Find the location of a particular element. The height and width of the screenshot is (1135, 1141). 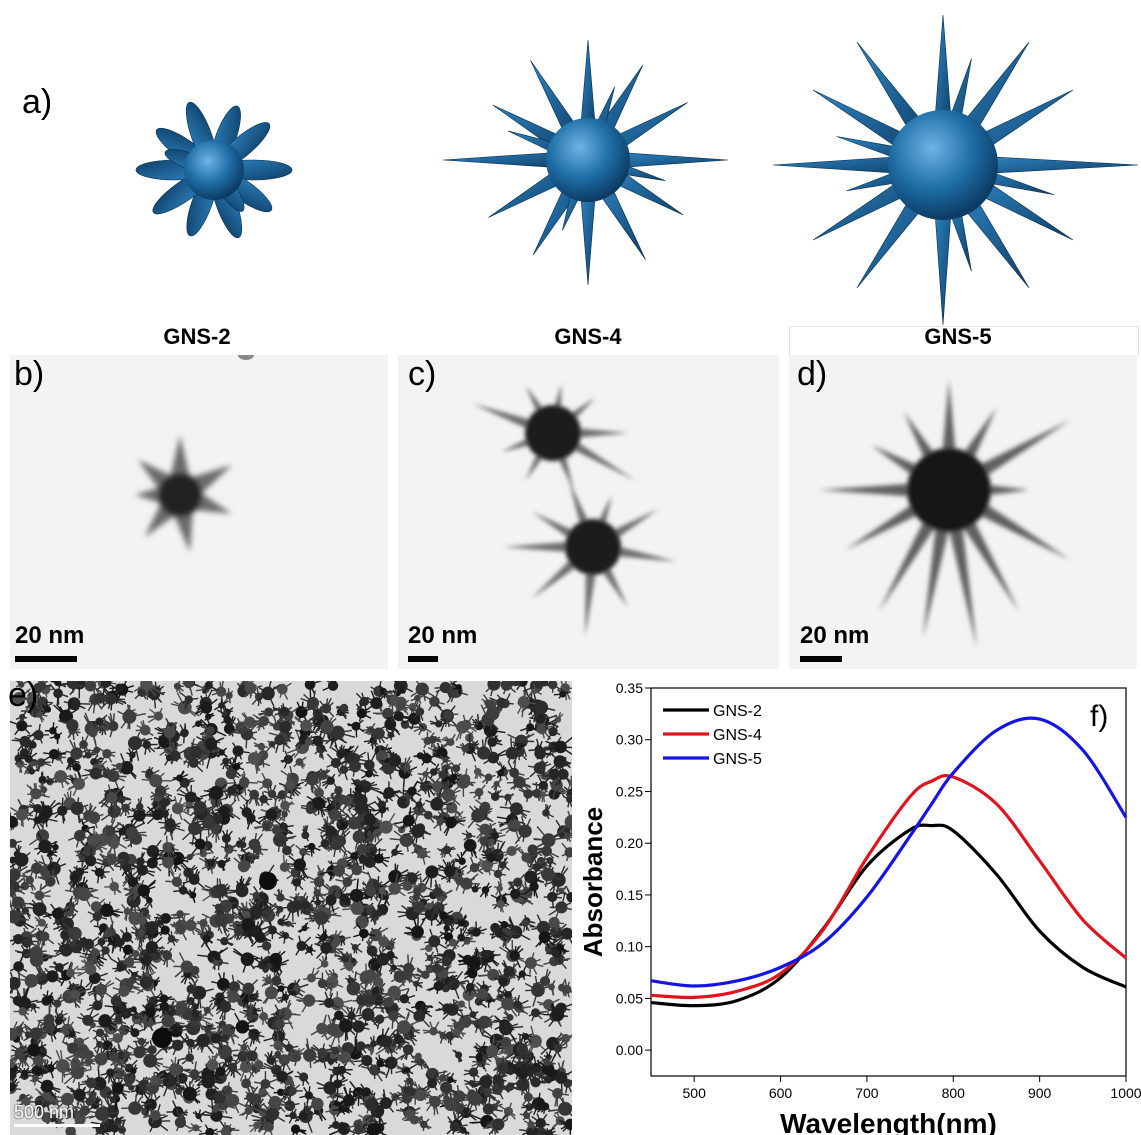

model-label-gns-2: GNS-2 is located at coordinates (197, 336).